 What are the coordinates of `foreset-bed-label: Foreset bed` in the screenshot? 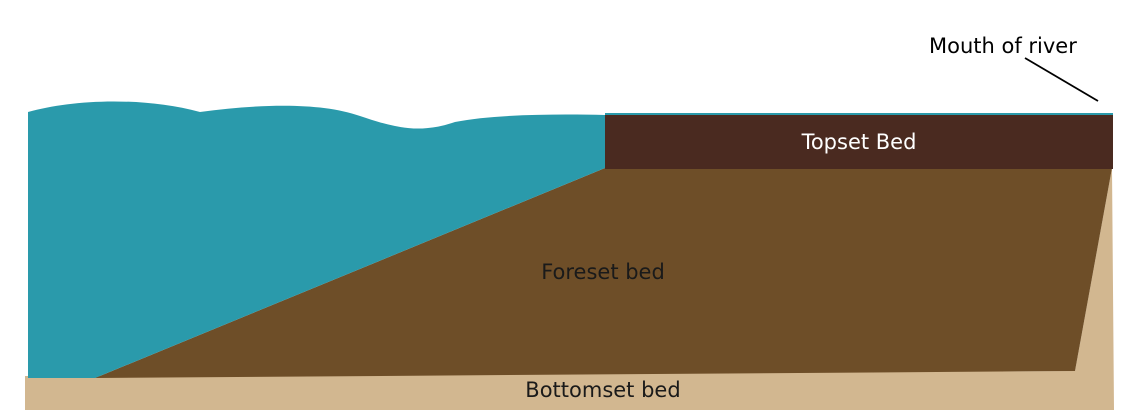 It's located at (603, 272).